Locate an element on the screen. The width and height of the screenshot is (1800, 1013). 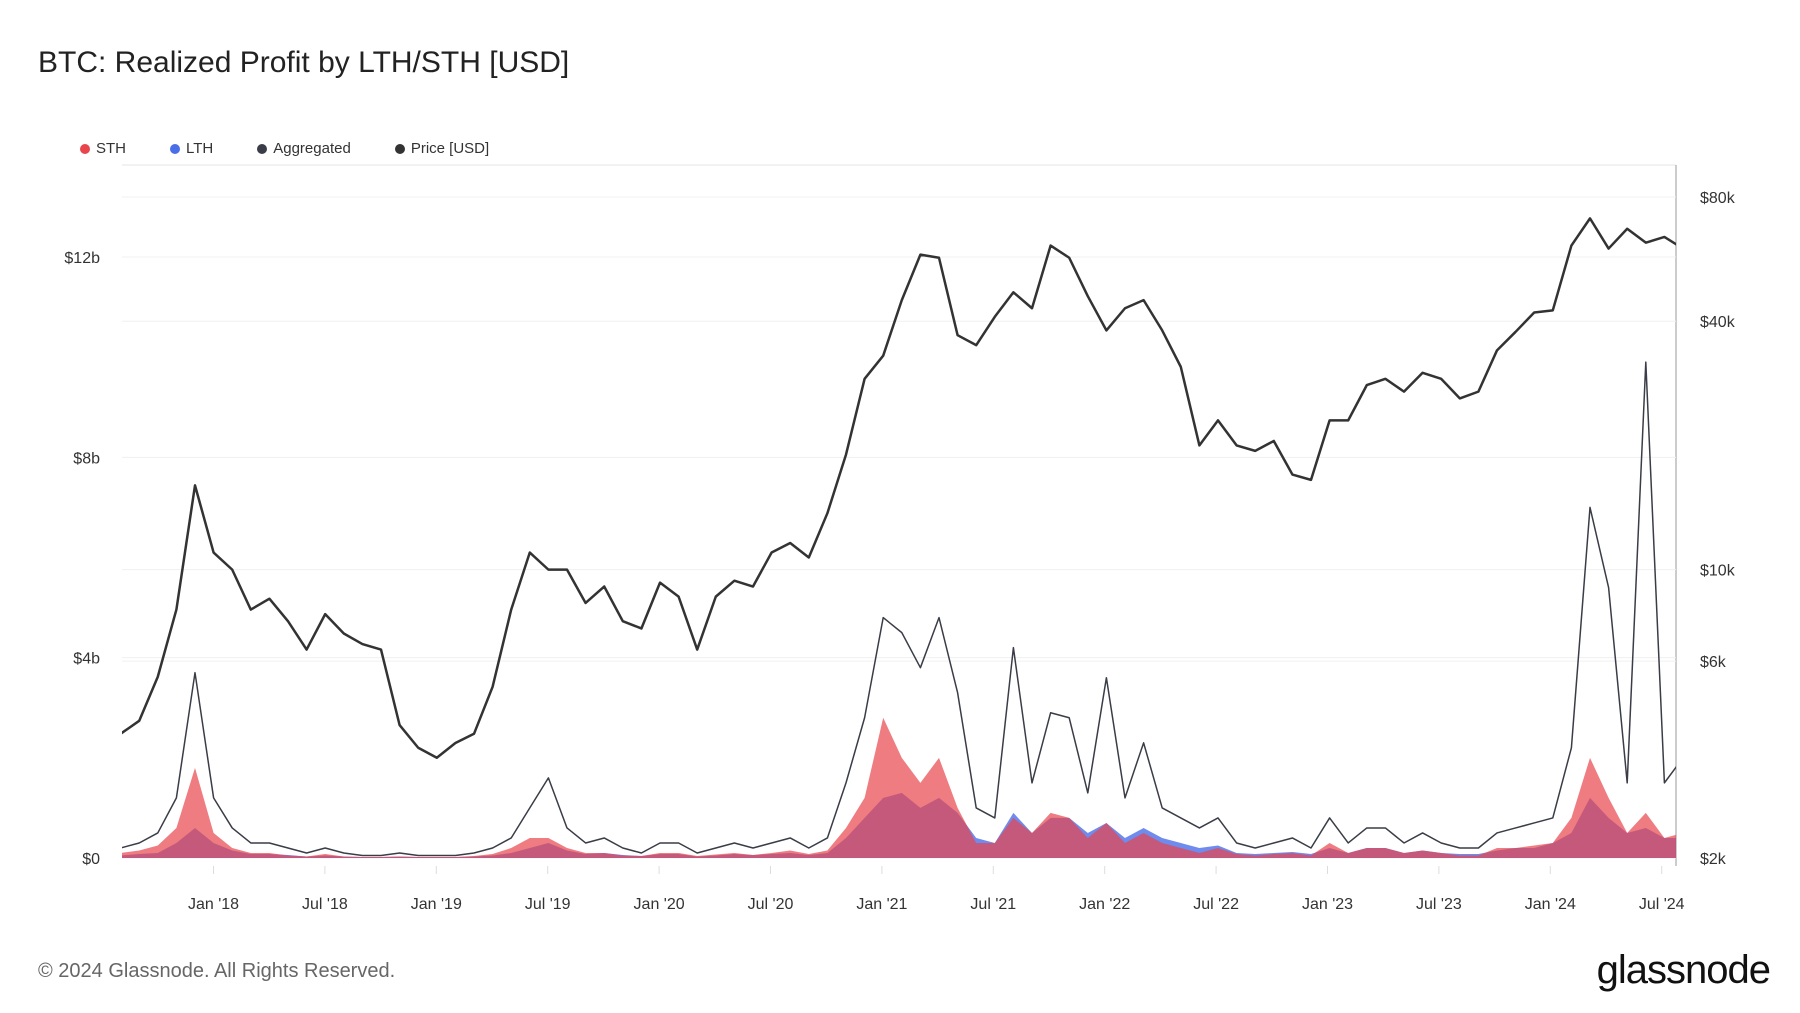
legend-dot-price is located at coordinates (399, 148).